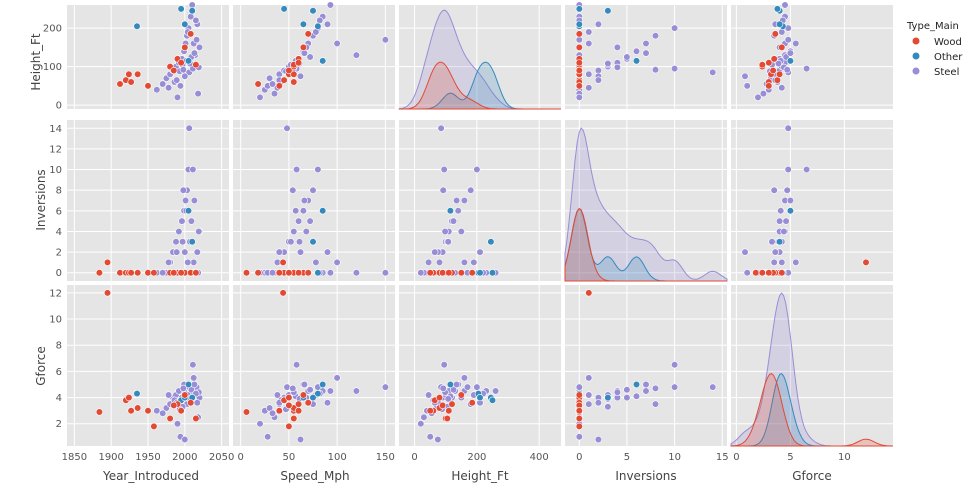 The width and height of the screenshot is (978, 493). I want to click on x-axis-title: Year_Introduced, so click(150, 476).